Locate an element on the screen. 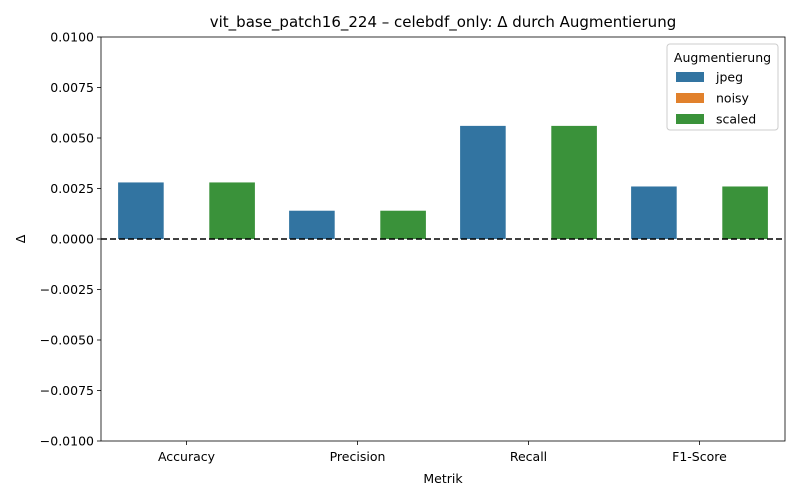  legend-title: Augmentierung is located at coordinates (722, 57).